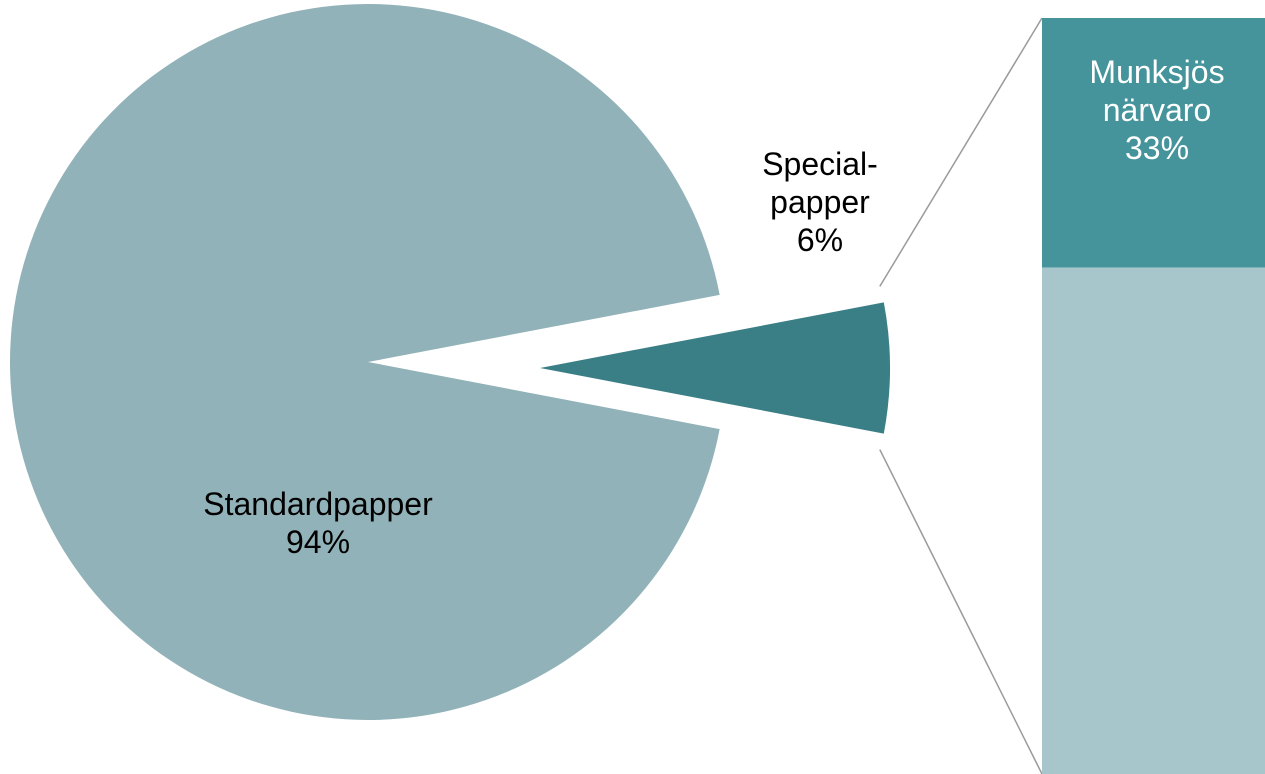 This screenshot has height=774, width=1265. I want to click on label-munksjo-line: närvaro, so click(1157, 110).